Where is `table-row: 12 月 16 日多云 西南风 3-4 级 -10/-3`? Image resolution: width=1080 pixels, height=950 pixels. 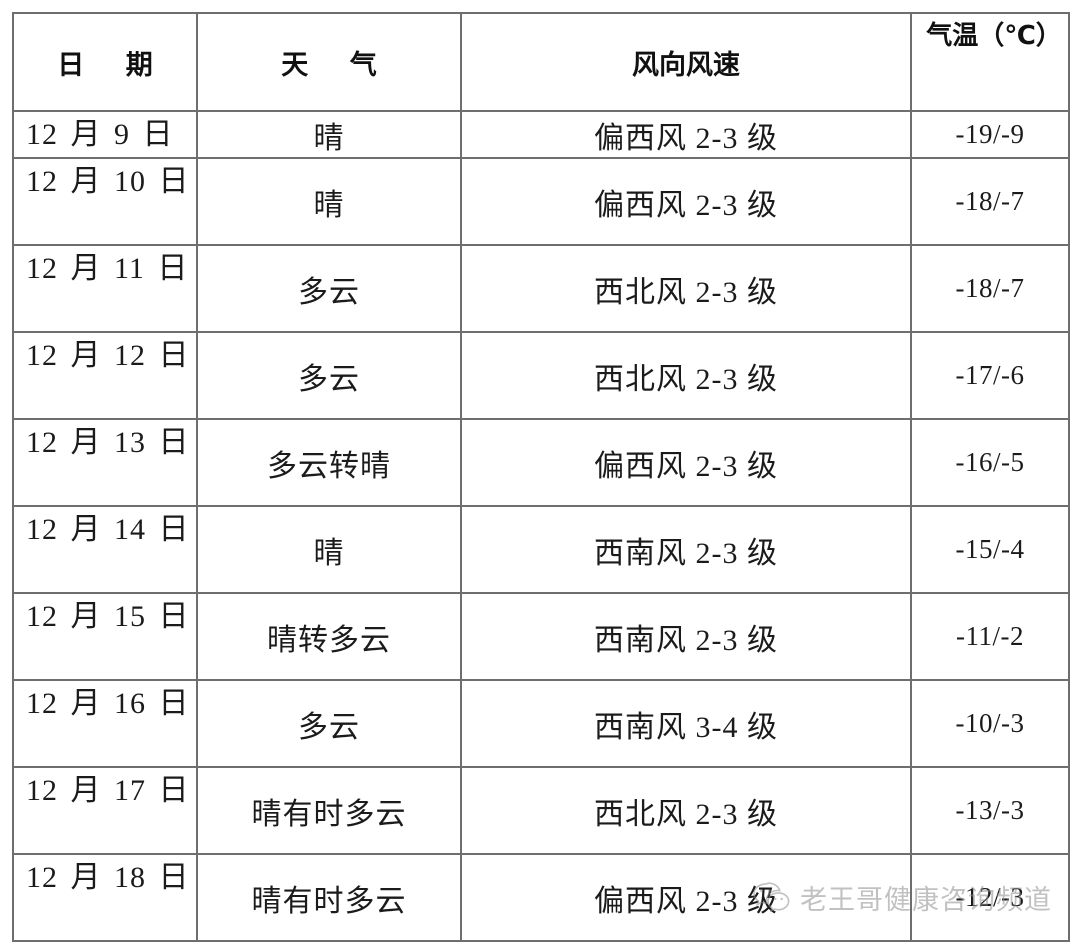 table-row: 12 月 16 日多云 西南风 3-4 级 -10/-3 is located at coordinates (541, 723).